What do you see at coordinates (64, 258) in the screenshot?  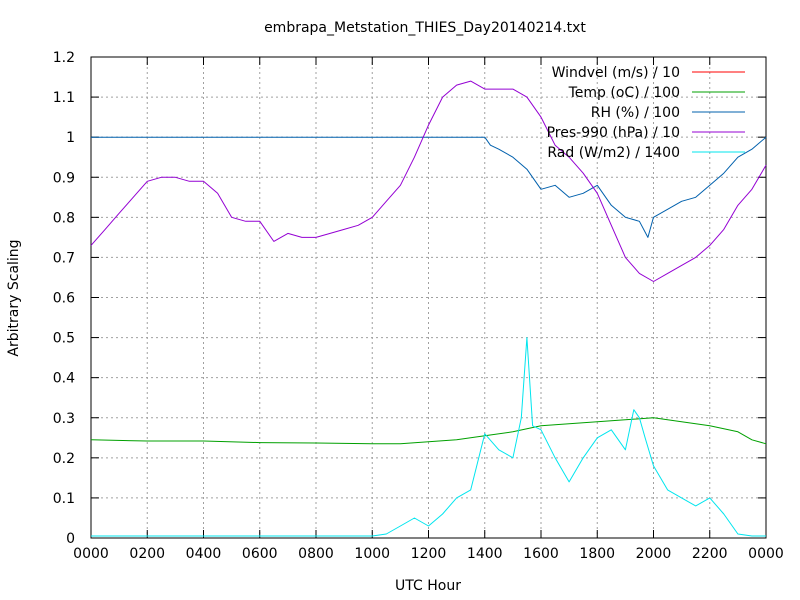 I see `y-tick-label: 0.7` at bounding box center [64, 258].